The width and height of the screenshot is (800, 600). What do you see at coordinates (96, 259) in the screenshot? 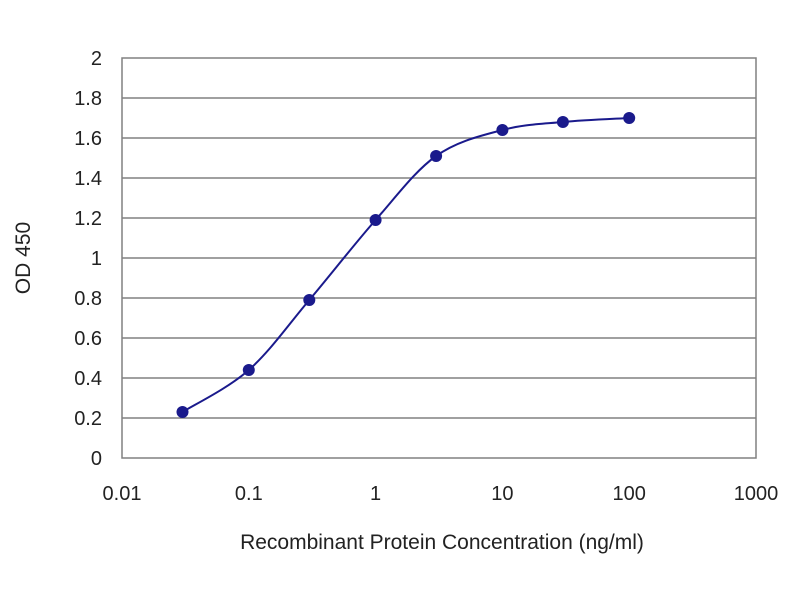
I see `y-tick-label: 1` at bounding box center [96, 259].